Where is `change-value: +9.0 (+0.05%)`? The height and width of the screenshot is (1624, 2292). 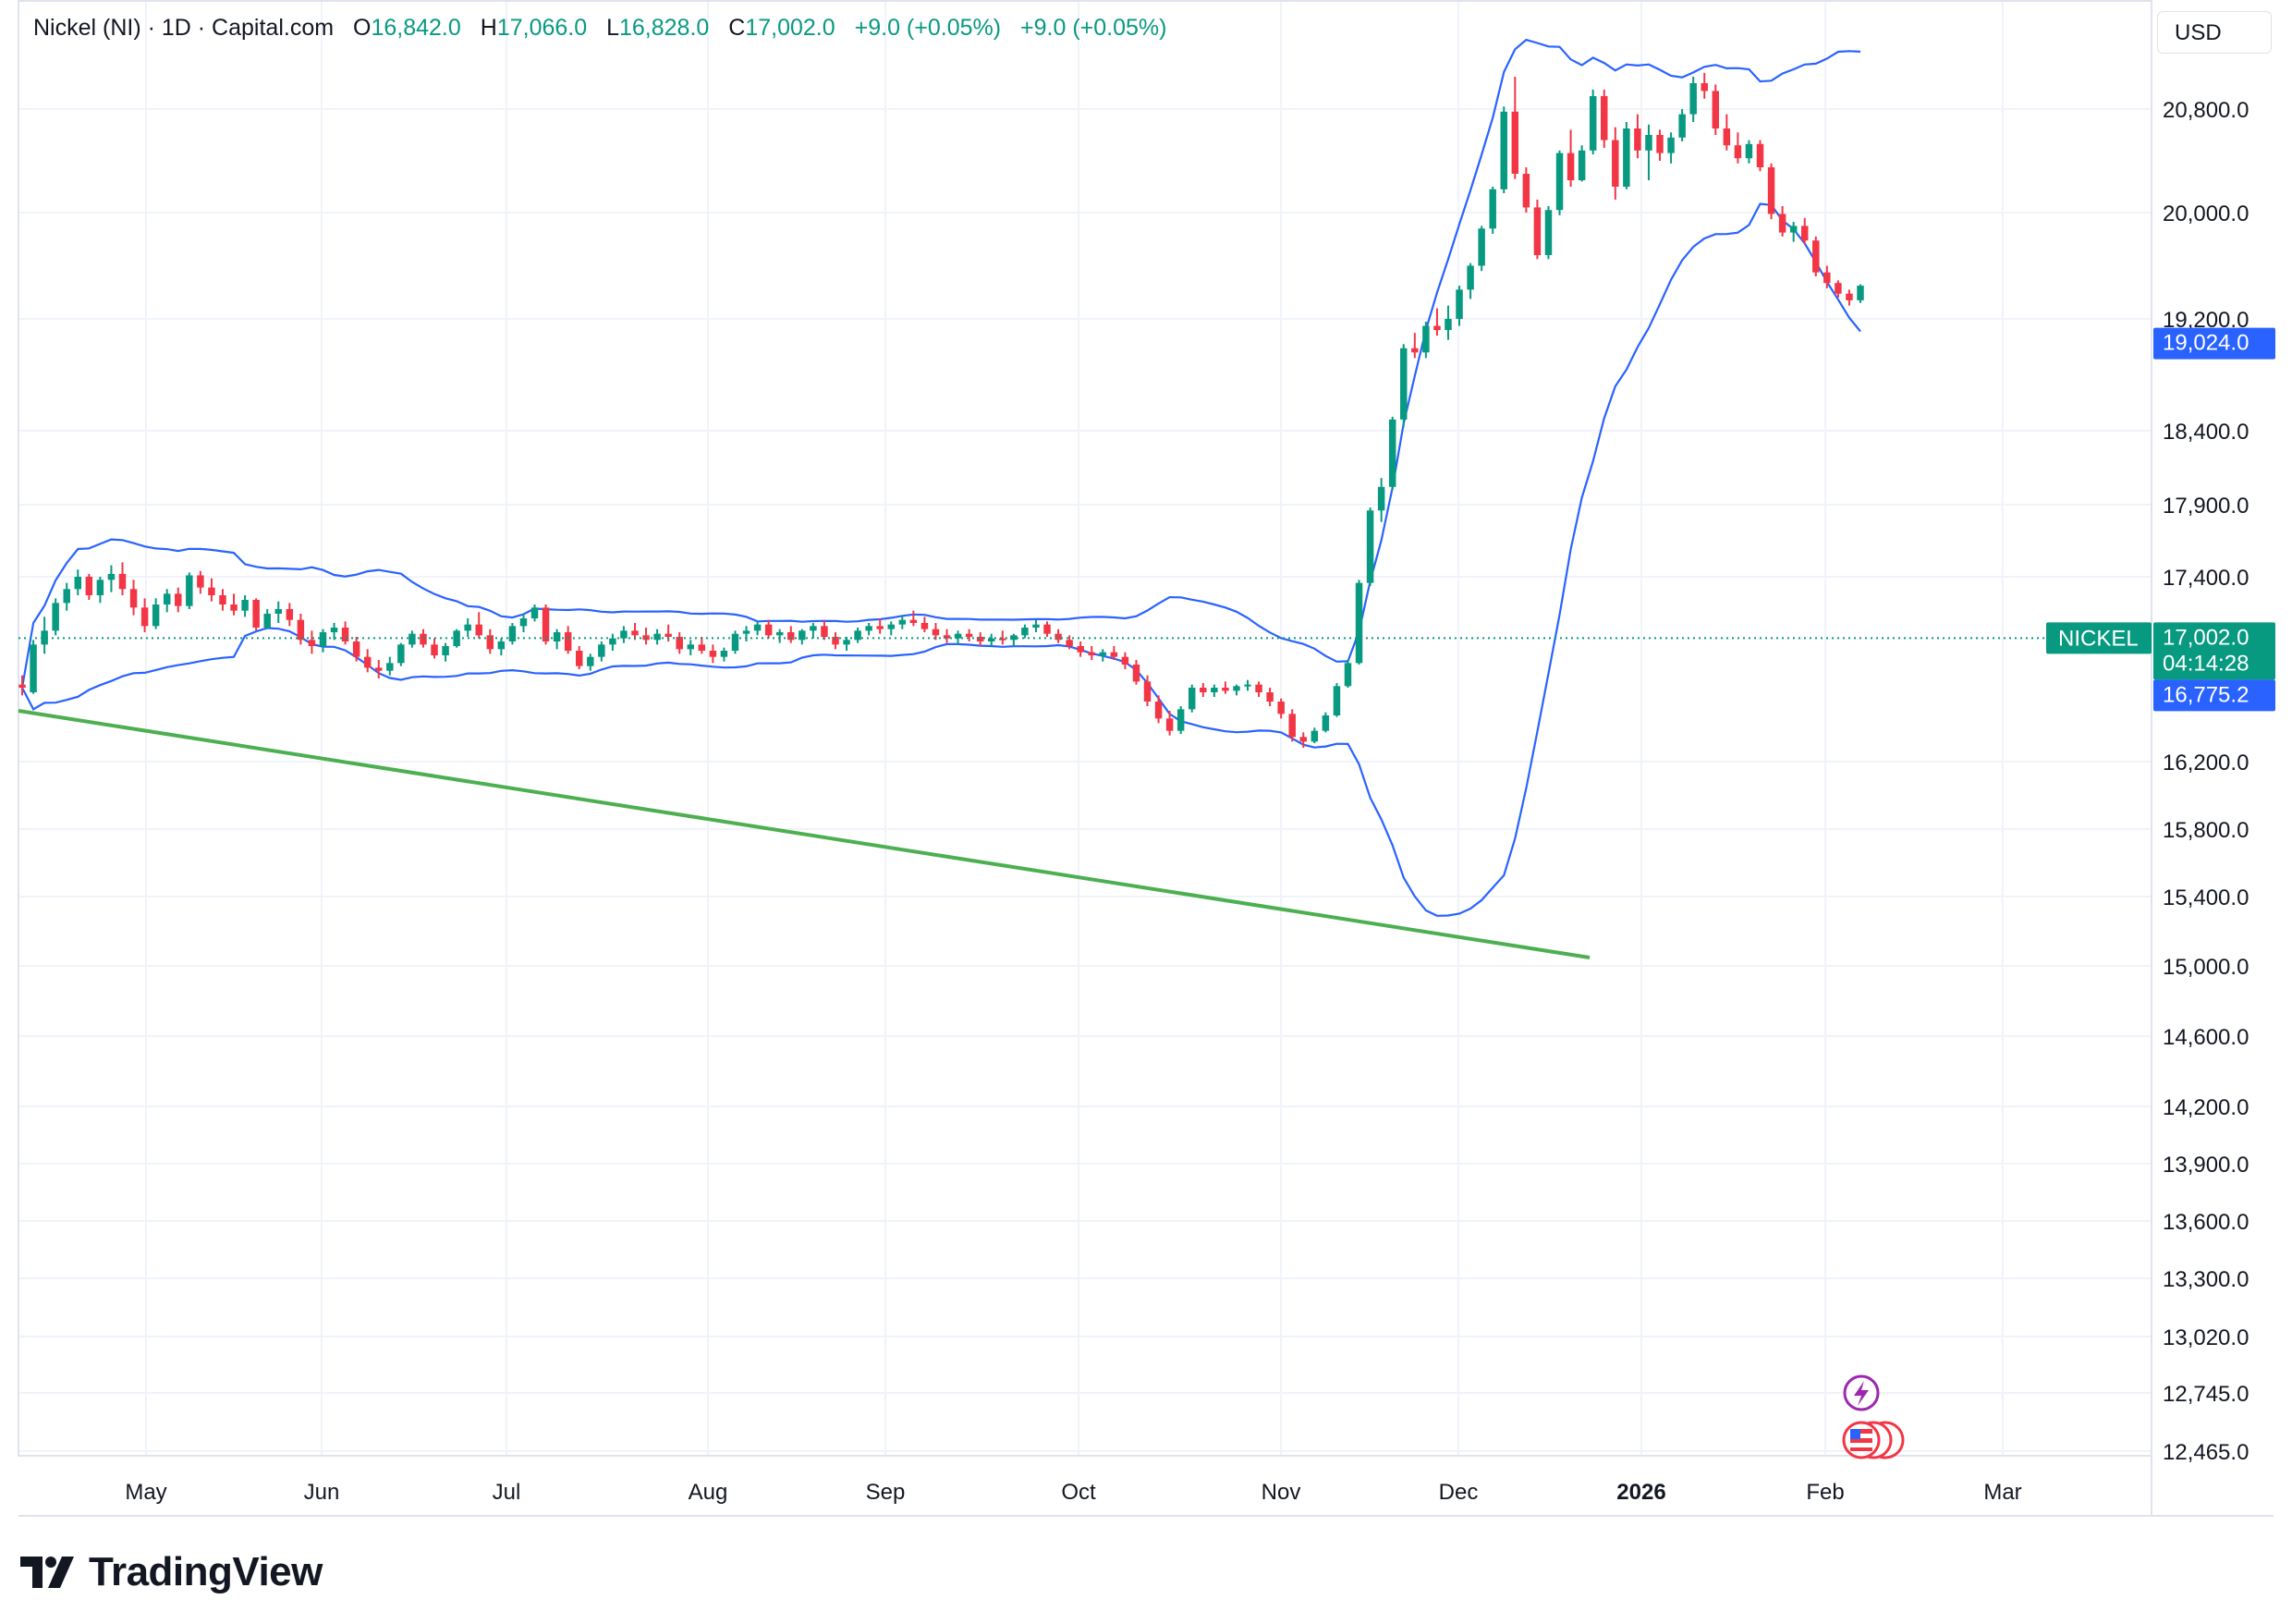 change-value: +9.0 (+0.05%) is located at coordinates (928, 28).